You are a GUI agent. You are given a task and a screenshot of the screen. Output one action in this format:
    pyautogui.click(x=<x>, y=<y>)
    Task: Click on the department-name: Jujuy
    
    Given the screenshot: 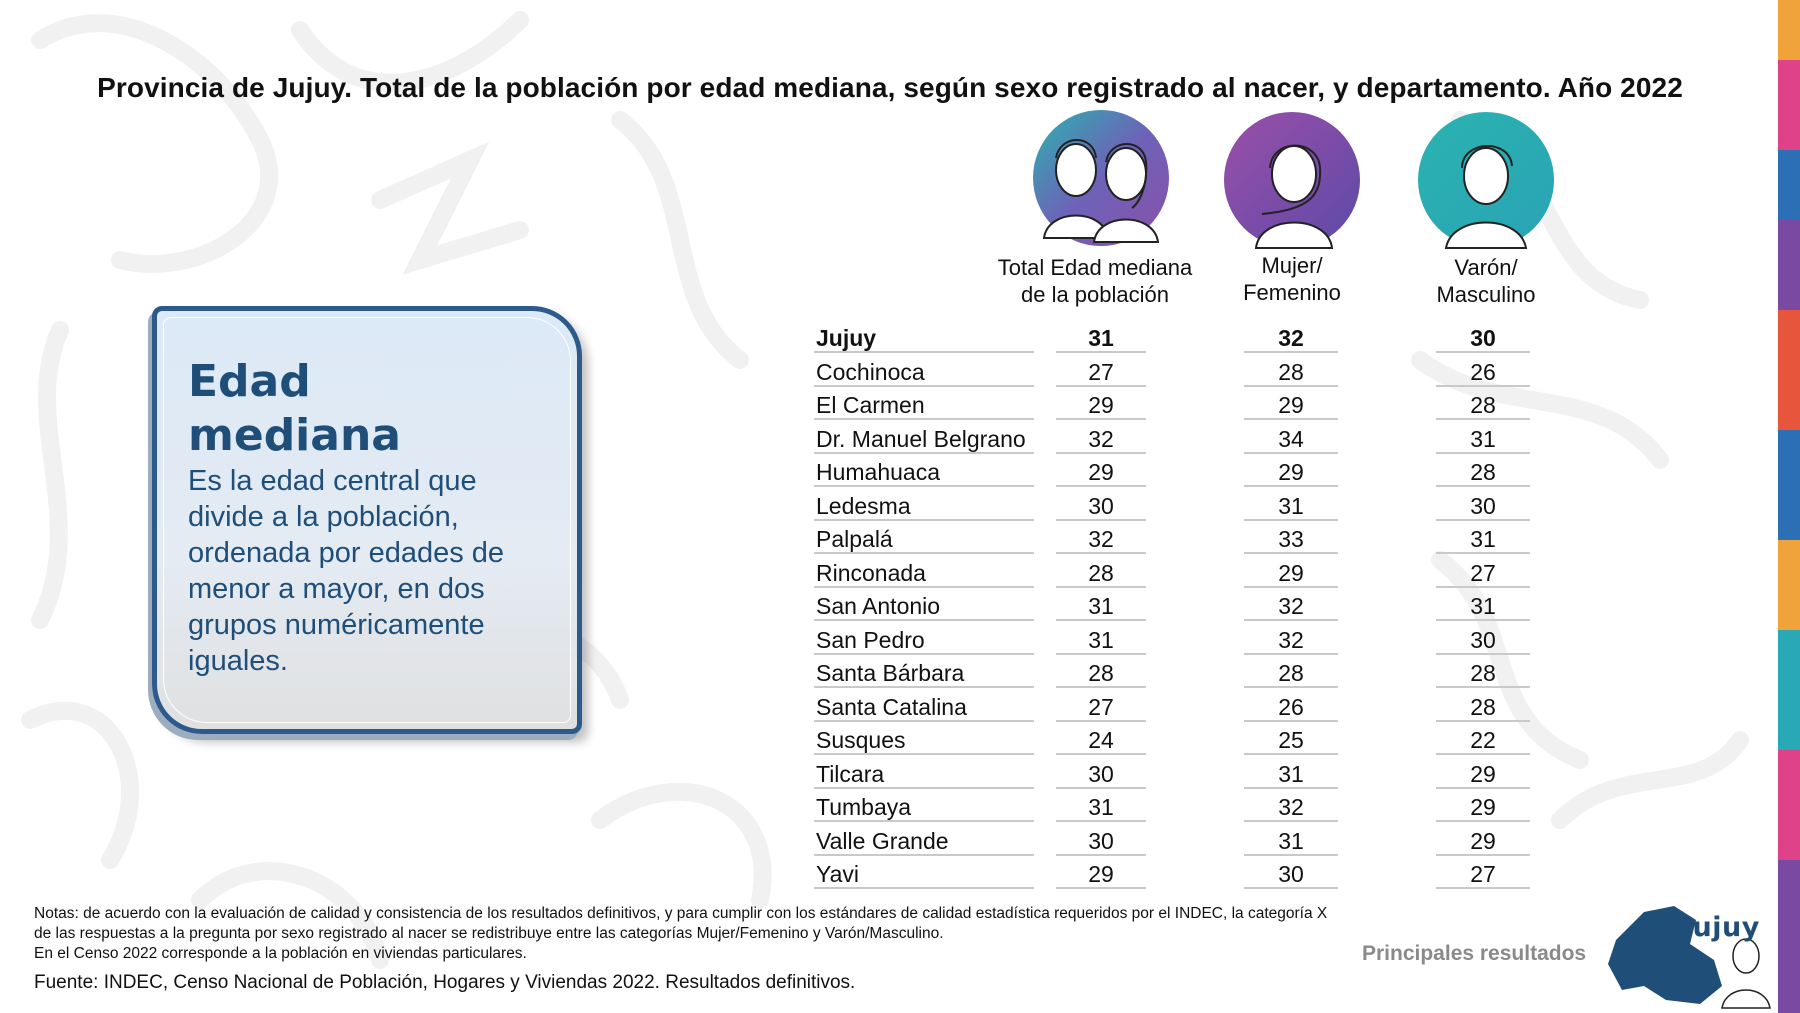 What is the action you would take?
    pyautogui.click(x=924, y=336)
    